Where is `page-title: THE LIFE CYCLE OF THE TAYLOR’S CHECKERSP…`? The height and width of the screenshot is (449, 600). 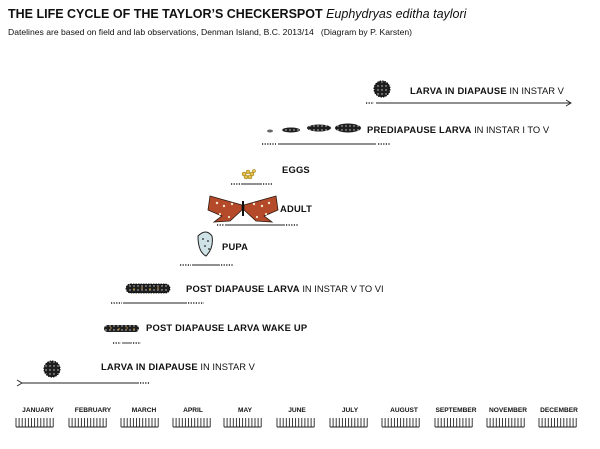 page-title: THE LIFE CYCLE OF THE TAYLOR’S CHECKERSP… is located at coordinates (237, 14).